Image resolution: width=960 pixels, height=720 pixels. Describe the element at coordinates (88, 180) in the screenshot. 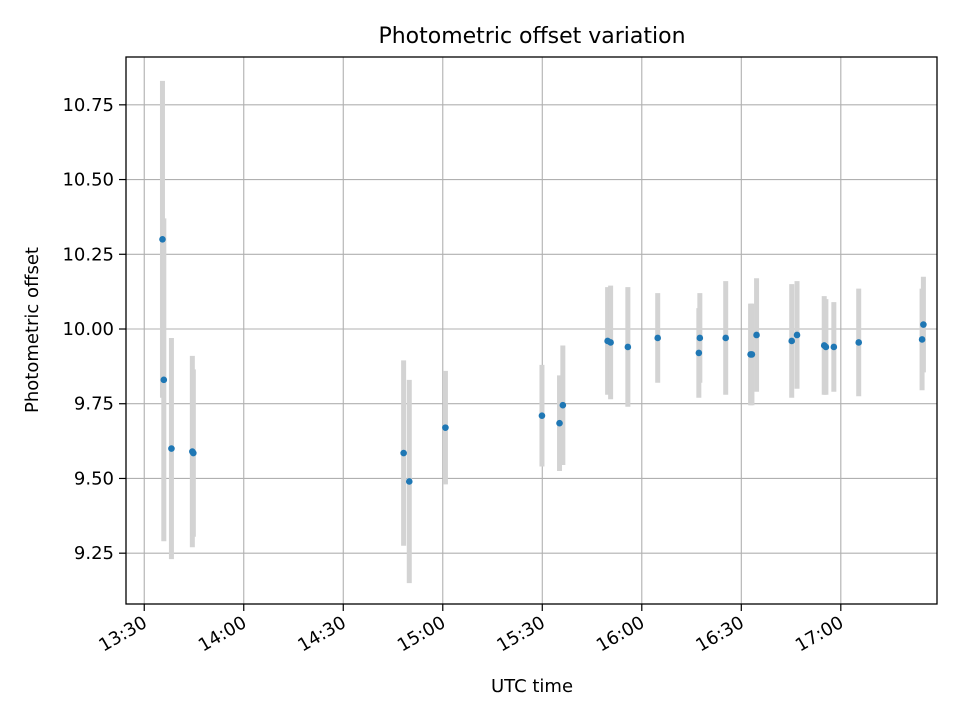

I see `y-tick-label: 10.50` at that location.